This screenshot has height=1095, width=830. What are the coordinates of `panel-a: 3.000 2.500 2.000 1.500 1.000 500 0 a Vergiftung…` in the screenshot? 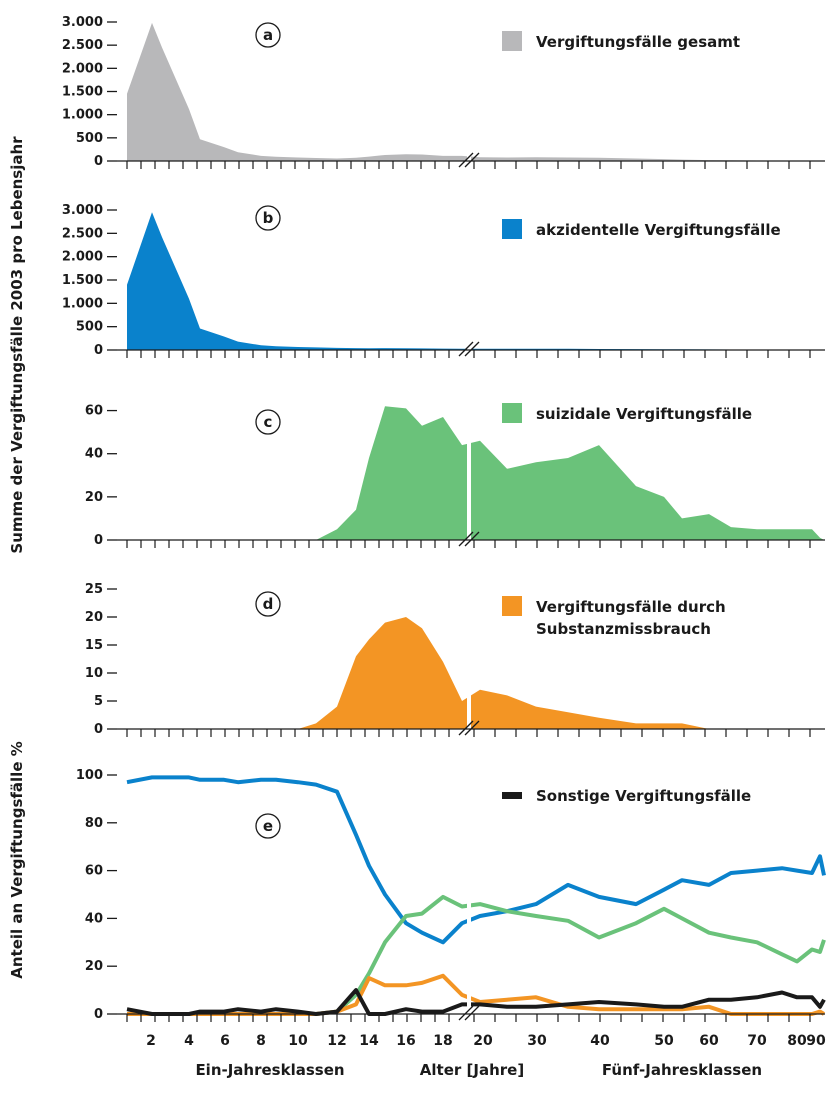 It's located at (443, 90).